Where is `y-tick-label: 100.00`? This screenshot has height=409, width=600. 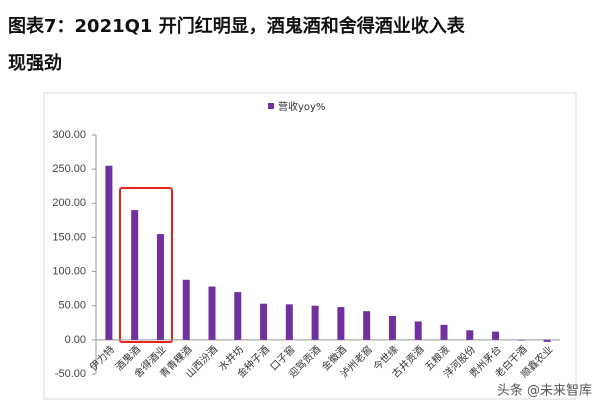 y-tick-label: 100.00 is located at coordinates (69, 271).